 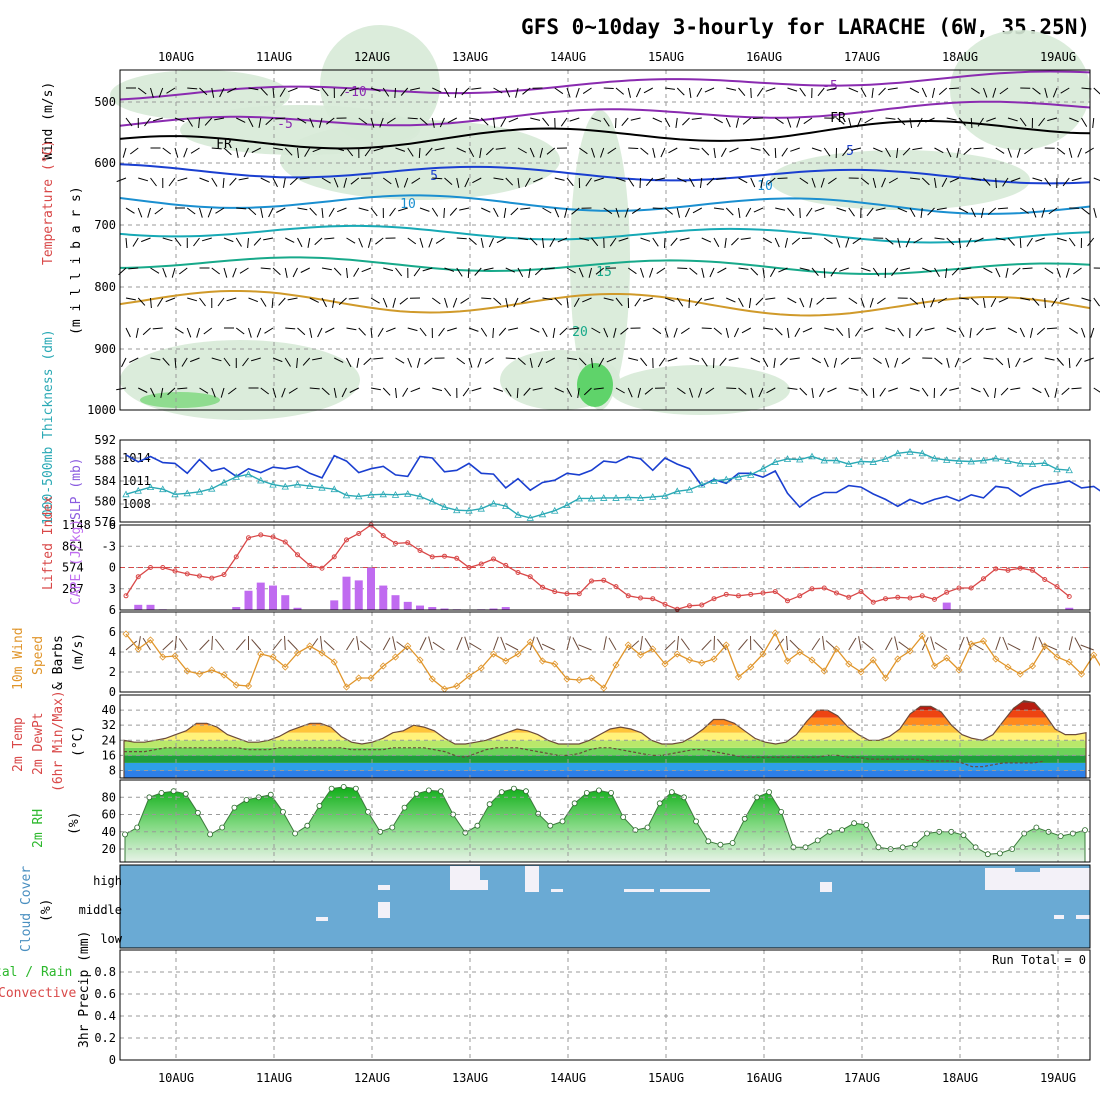 What do you see at coordinates (38, 655) in the screenshot?
I see `wind-ylabel-2: Speed` at bounding box center [38, 655].